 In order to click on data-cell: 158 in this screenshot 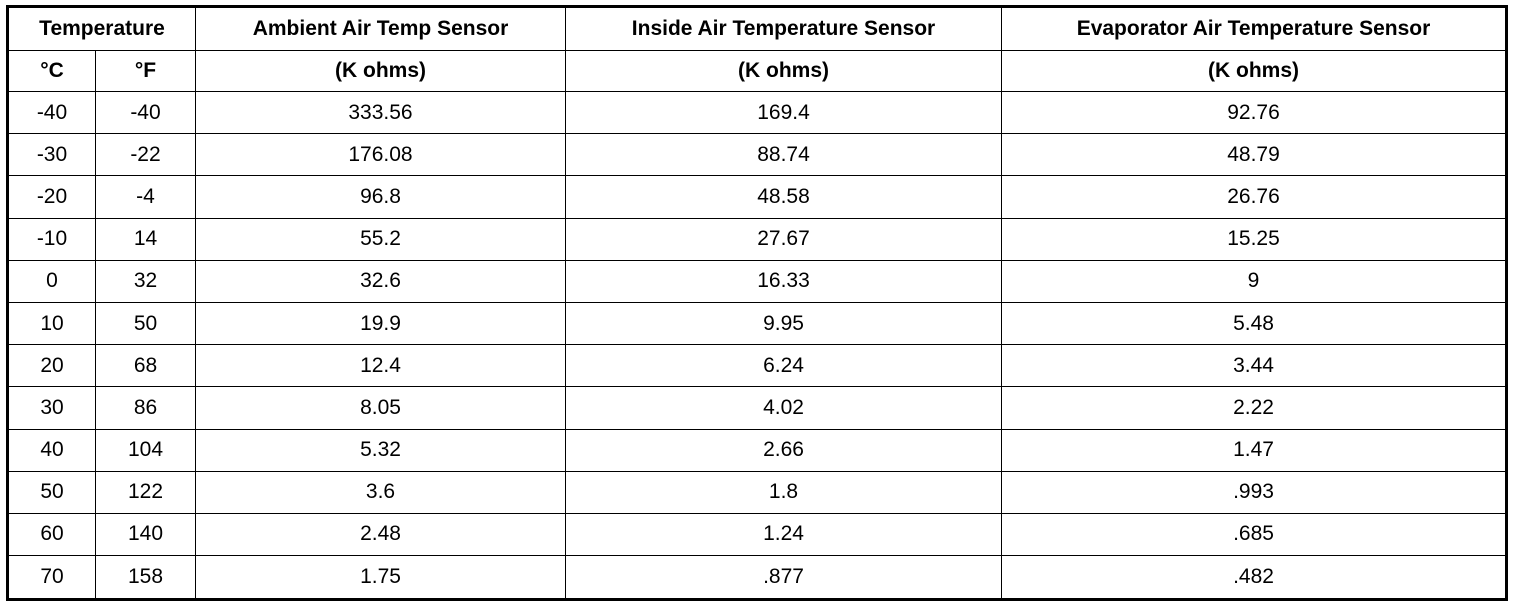, I will do `click(145, 577)`.